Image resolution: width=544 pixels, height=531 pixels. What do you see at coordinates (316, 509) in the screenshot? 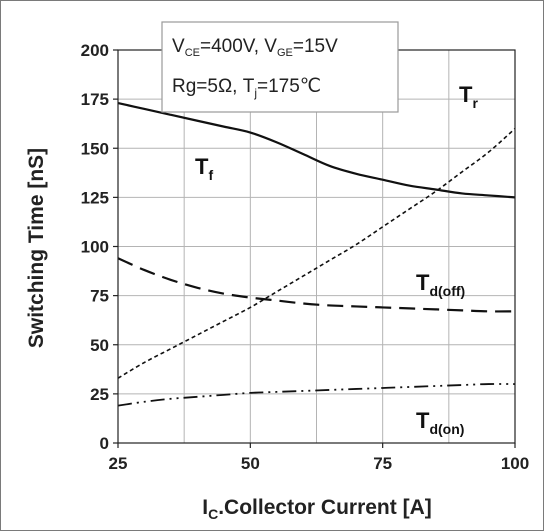
I see `x-axis-label: IC.Collector Current [A]` at bounding box center [316, 509].